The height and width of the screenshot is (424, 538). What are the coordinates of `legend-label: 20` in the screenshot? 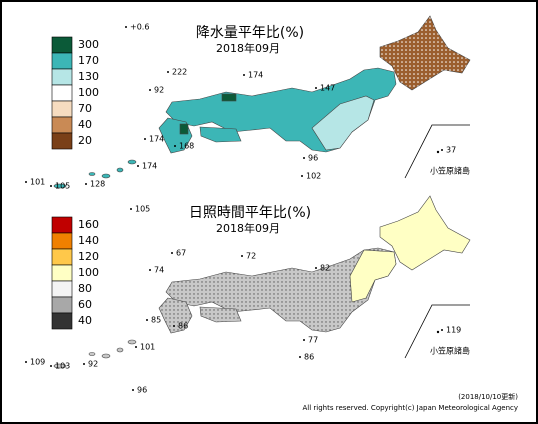 It's located at (85, 140).